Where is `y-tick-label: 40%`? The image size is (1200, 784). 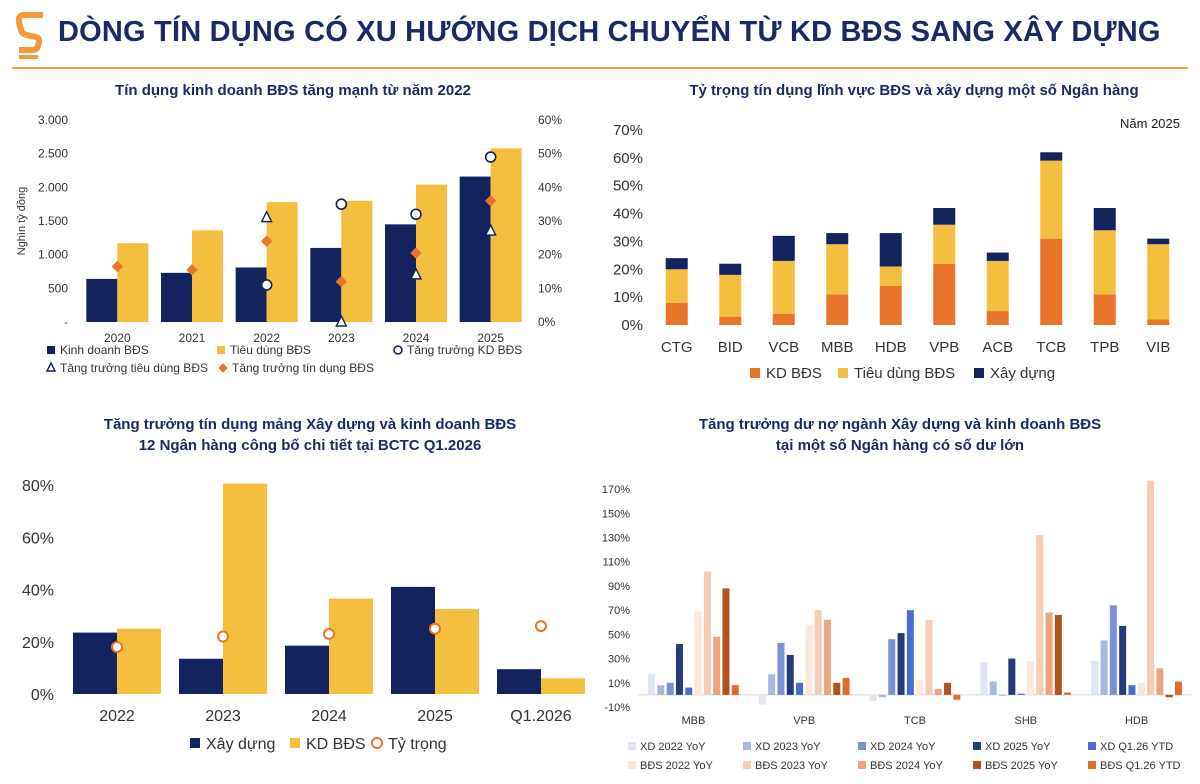
y-tick-label: 40% is located at coordinates (628, 214).